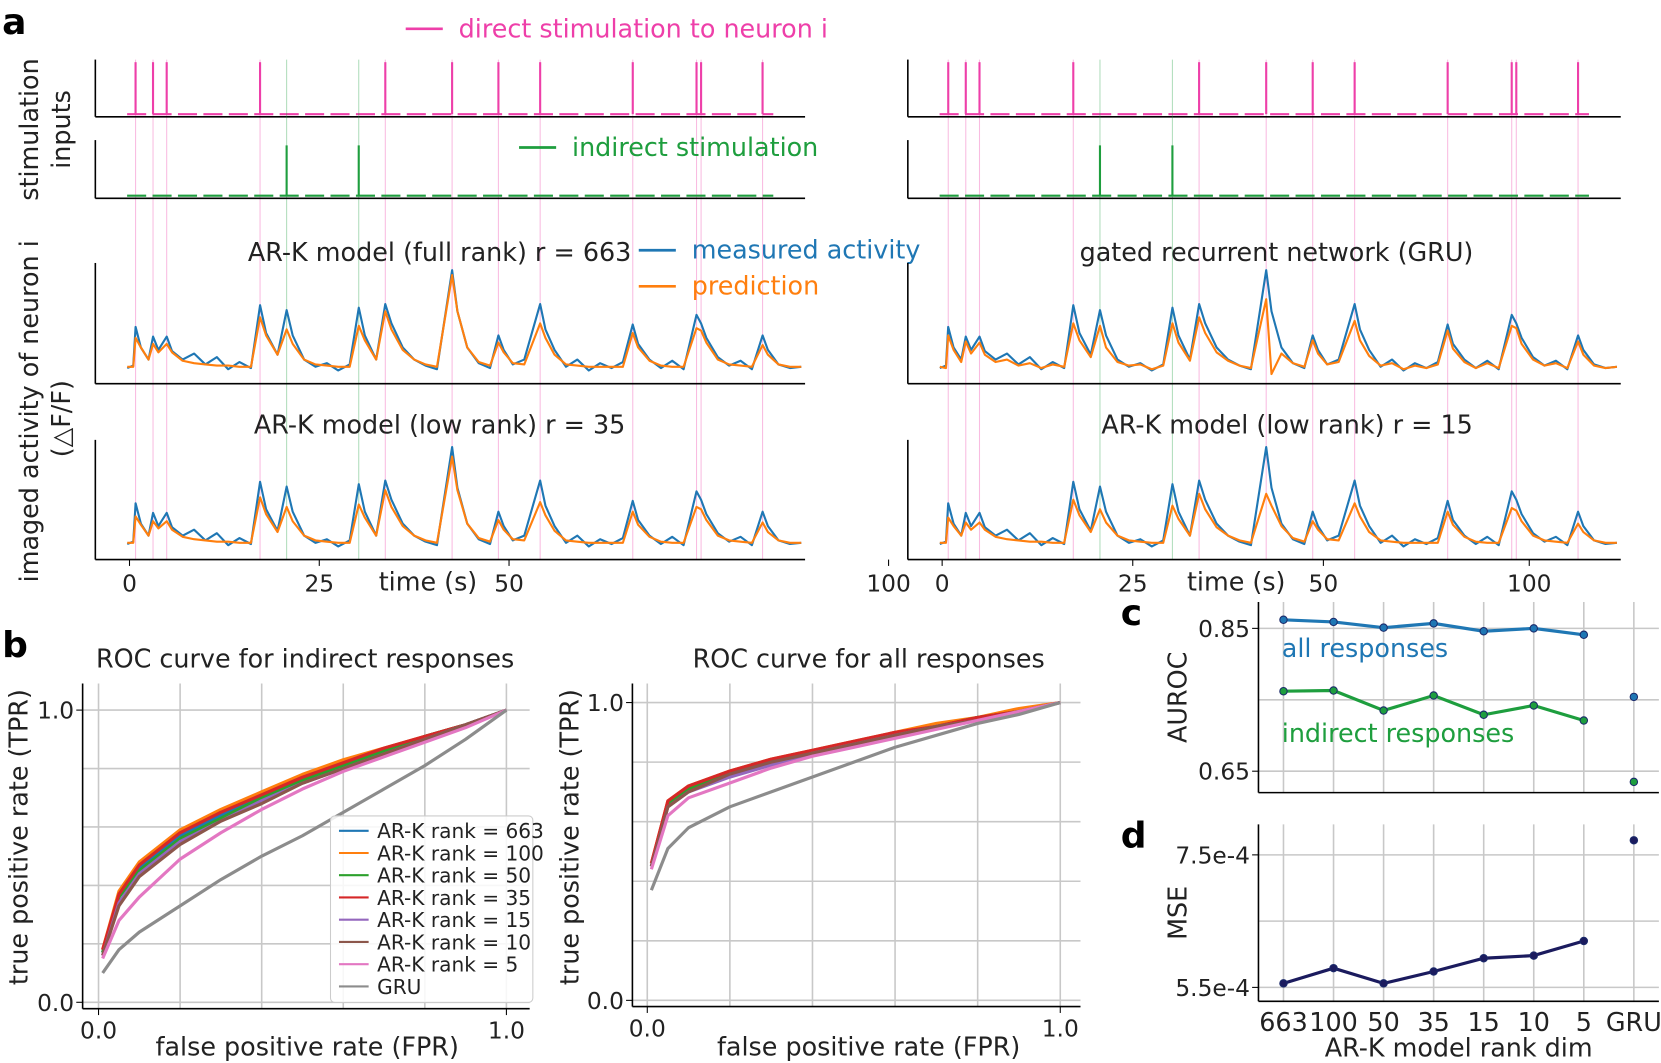 The width and height of the screenshot is (1661, 1063). What do you see at coordinates (460, 831) in the screenshot?
I see `legend-label: AR-K rank = 663` at bounding box center [460, 831].